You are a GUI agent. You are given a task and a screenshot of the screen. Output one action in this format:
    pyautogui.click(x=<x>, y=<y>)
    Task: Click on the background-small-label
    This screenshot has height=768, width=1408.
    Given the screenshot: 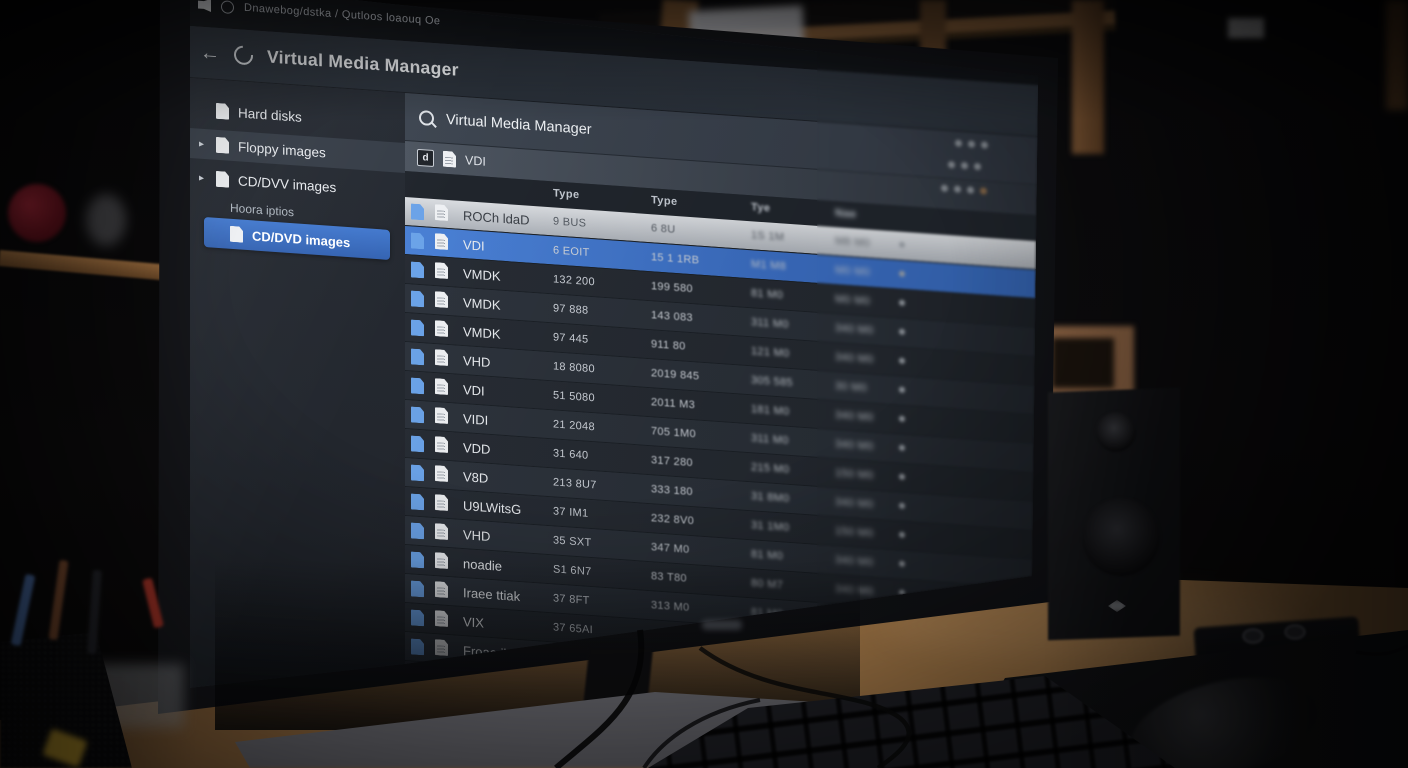 What is the action you would take?
    pyautogui.click(x=1246, y=28)
    